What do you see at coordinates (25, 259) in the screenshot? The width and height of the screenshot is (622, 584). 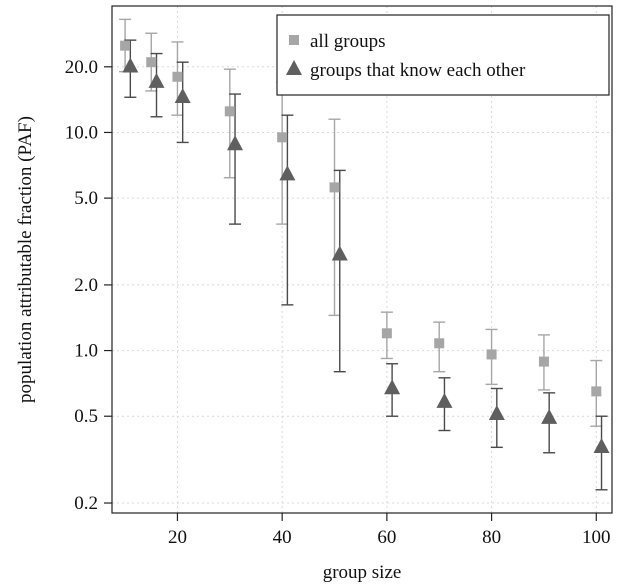 I see `y-axis-label: population attributable fraction (PAF)` at bounding box center [25, 259].